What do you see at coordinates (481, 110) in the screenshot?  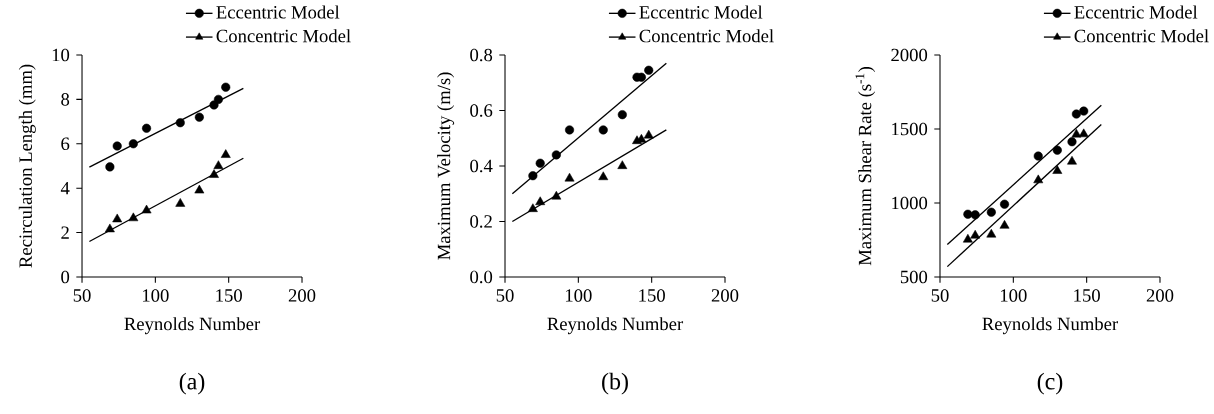 I see `y-tick-label: 0.6` at bounding box center [481, 110].